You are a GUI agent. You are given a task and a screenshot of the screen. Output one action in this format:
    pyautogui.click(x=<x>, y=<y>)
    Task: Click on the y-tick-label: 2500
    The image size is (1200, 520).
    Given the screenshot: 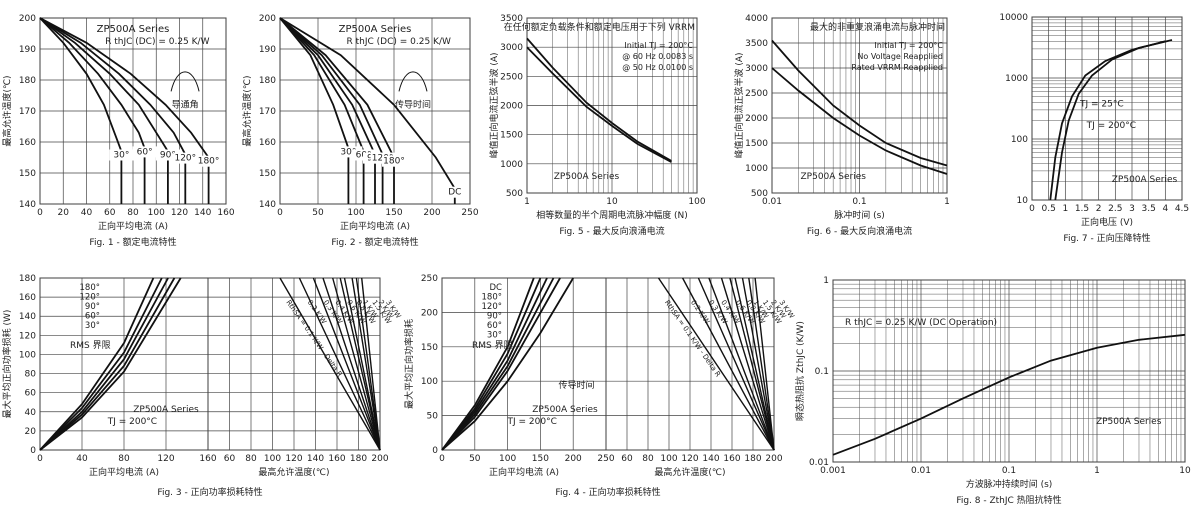 What is the action you would take?
    pyautogui.click(x=756, y=94)
    